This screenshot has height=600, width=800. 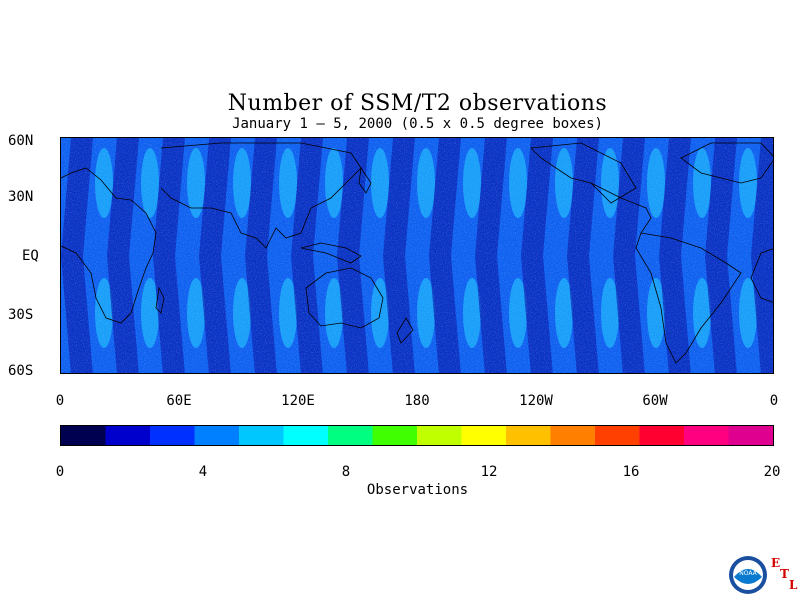 I want to click on colorbar, so click(x=417, y=435).